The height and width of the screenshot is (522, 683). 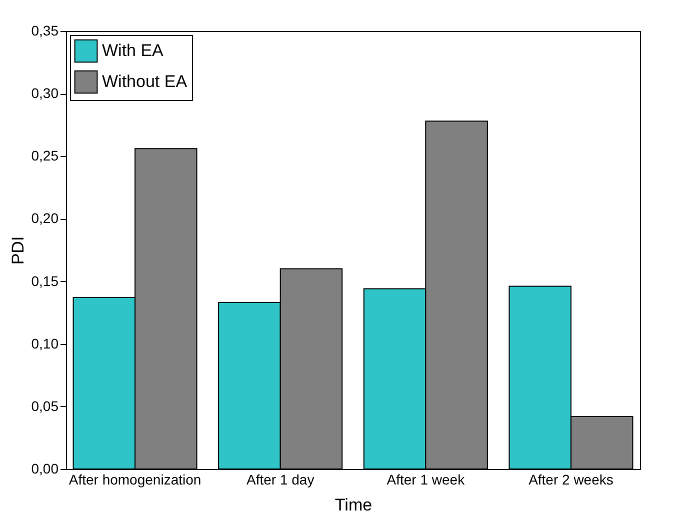 I want to click on y-tick-label: 0,05, so click(x=45, y=406).